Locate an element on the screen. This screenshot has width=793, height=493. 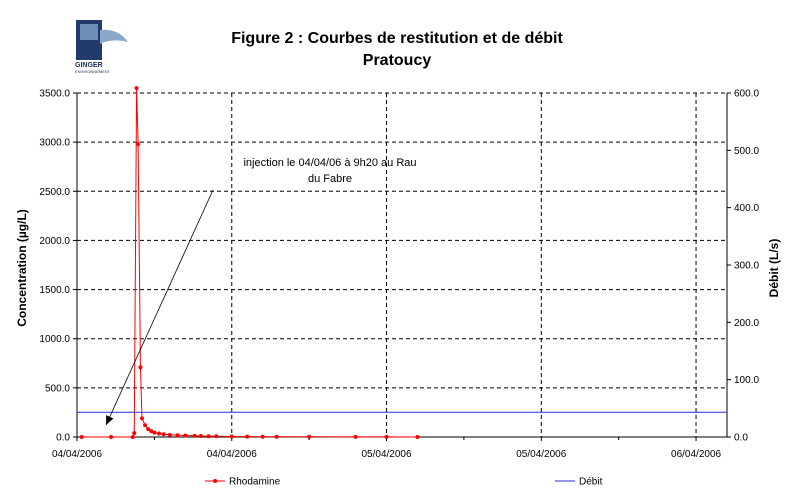
y2-ticks: 0.0 100.0 200.0 300.0 400.0 500.0 600.0 is located at coordinates (746, 266).